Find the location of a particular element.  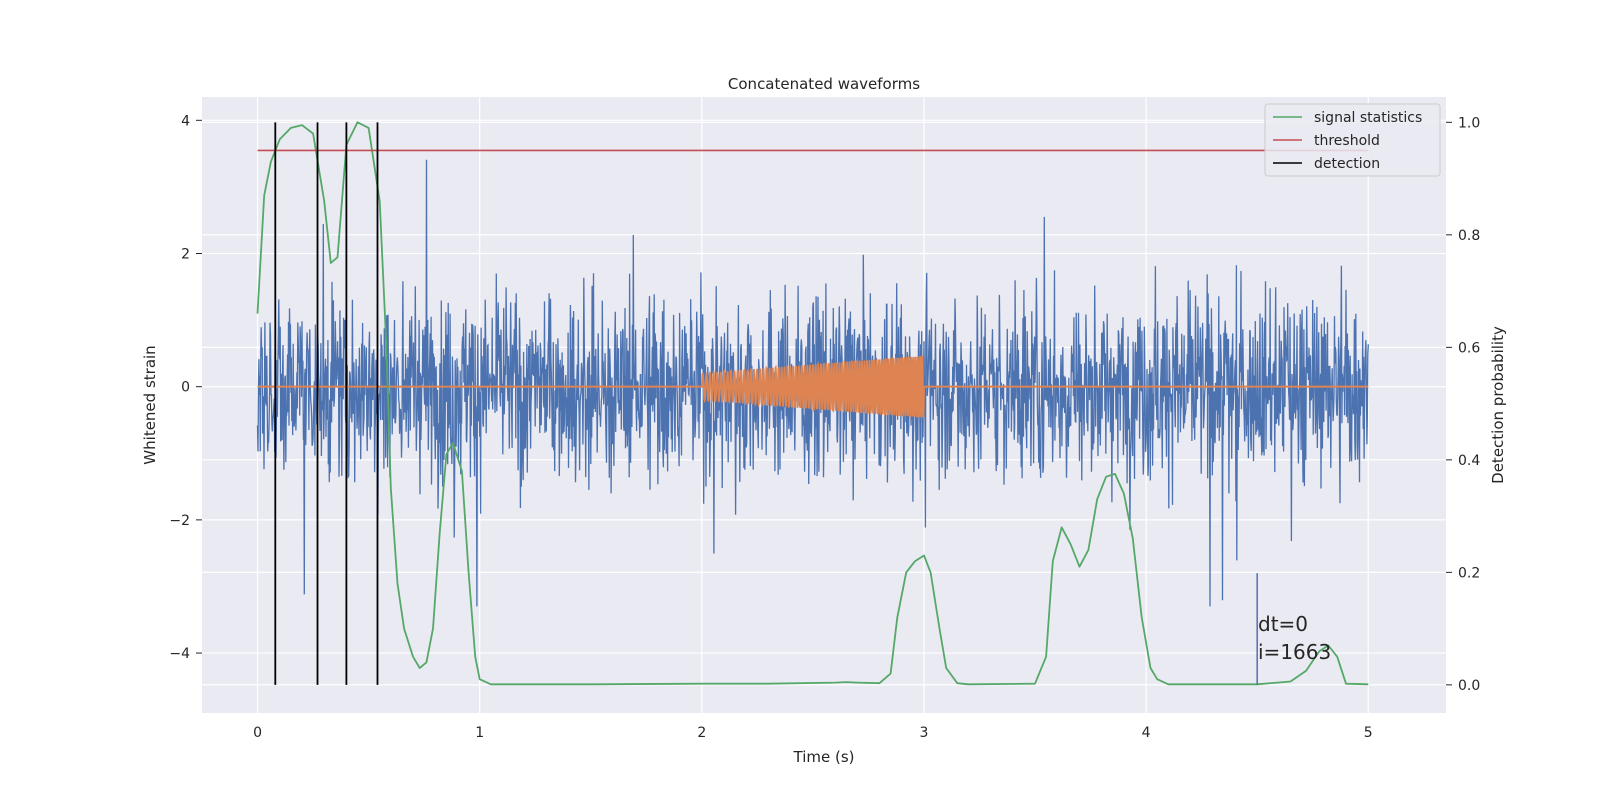

legend-box is located at coordinates (1352, 140).